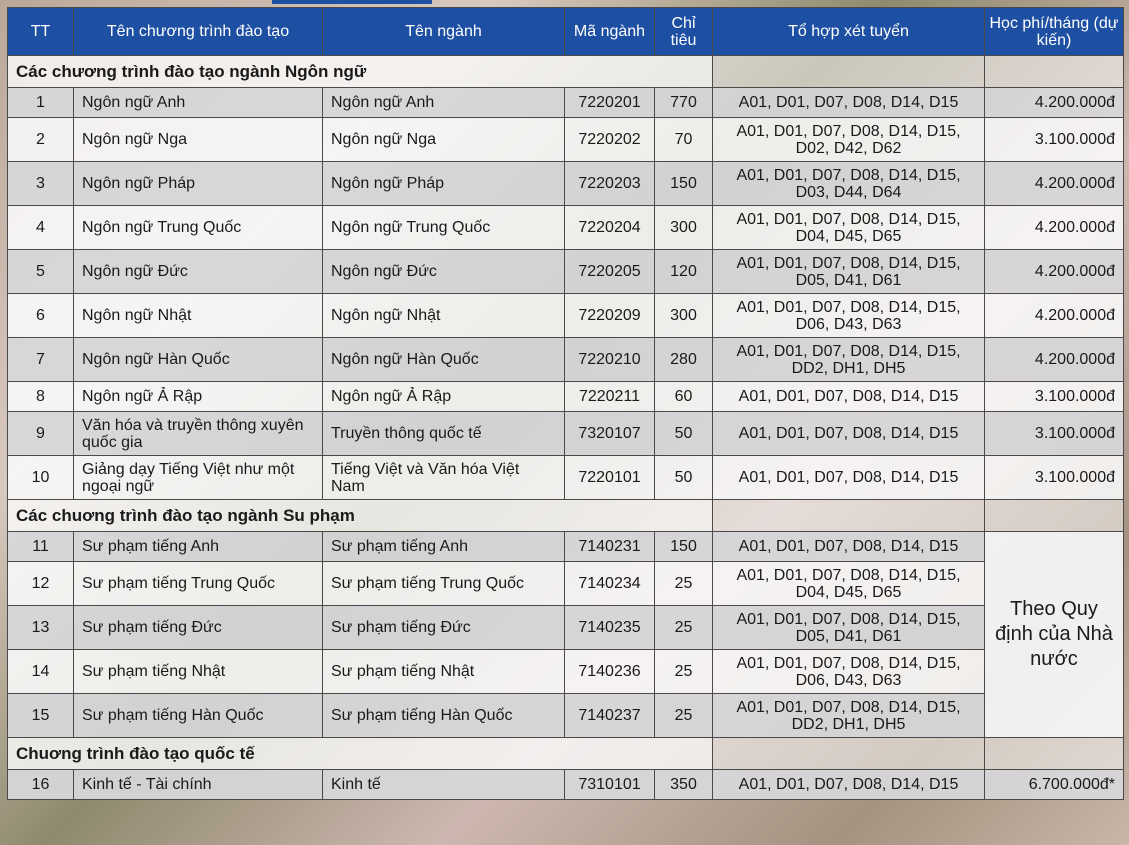  I want to click on quota: 60, so click(683, 396).